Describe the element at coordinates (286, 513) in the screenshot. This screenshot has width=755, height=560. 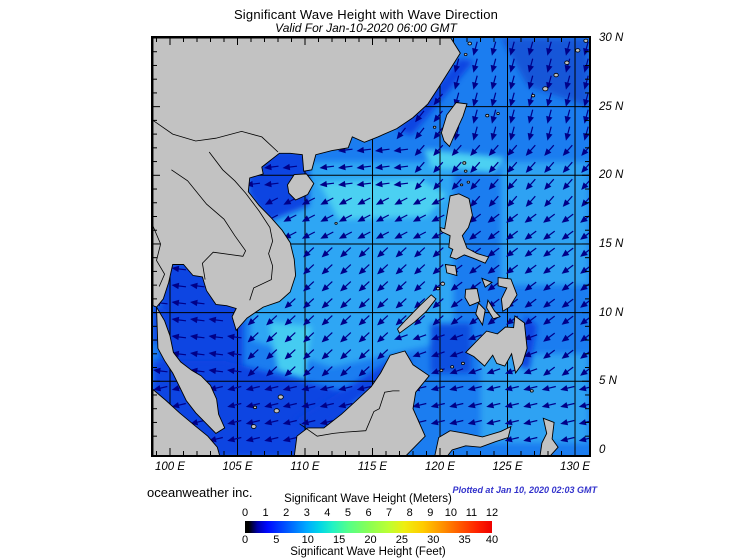
I see `meters-tick-2: 2` at that location.